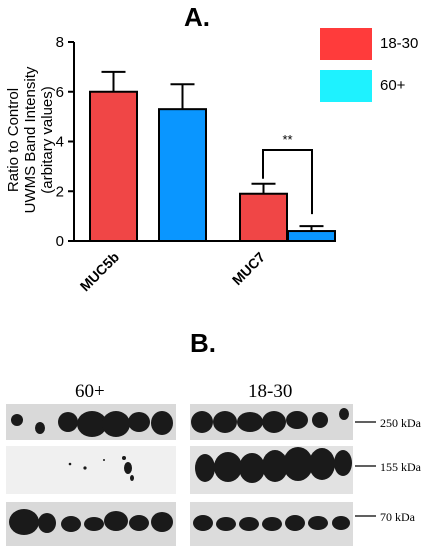  Describe the element at coordinates (287, 139) in the screenshot. I see `significance-label: **` at that location.